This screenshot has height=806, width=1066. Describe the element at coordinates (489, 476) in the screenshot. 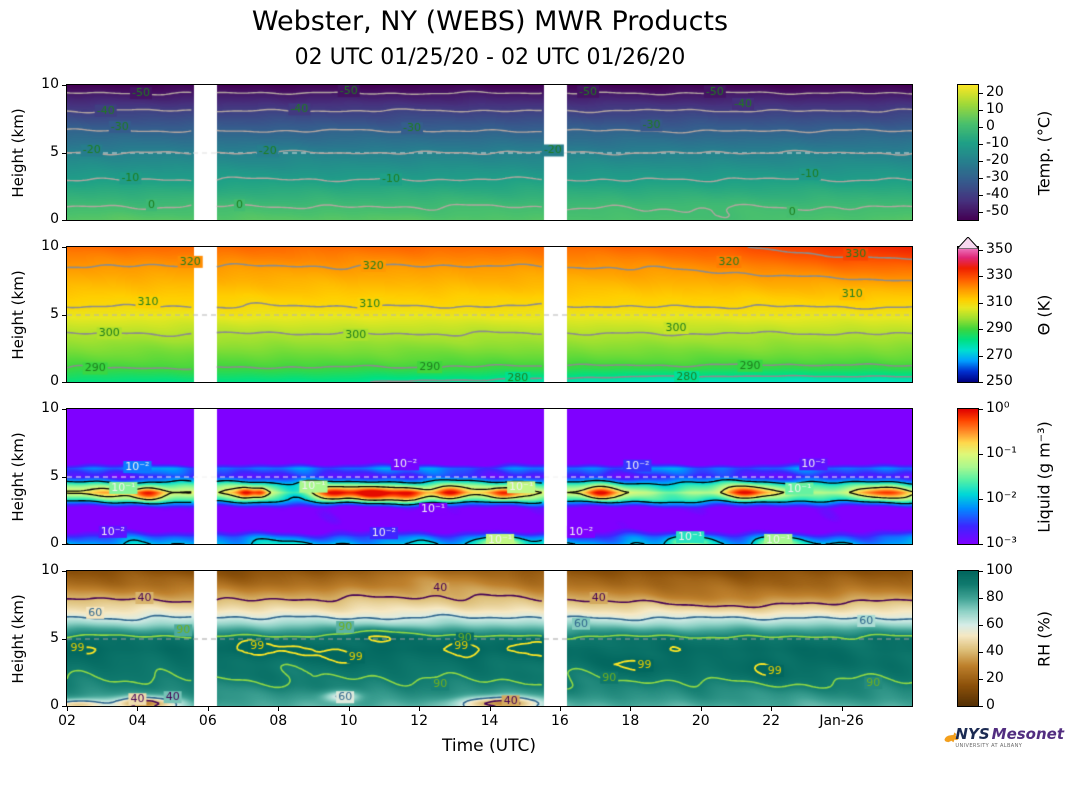

I see `panel-frame-liquid` at that location.